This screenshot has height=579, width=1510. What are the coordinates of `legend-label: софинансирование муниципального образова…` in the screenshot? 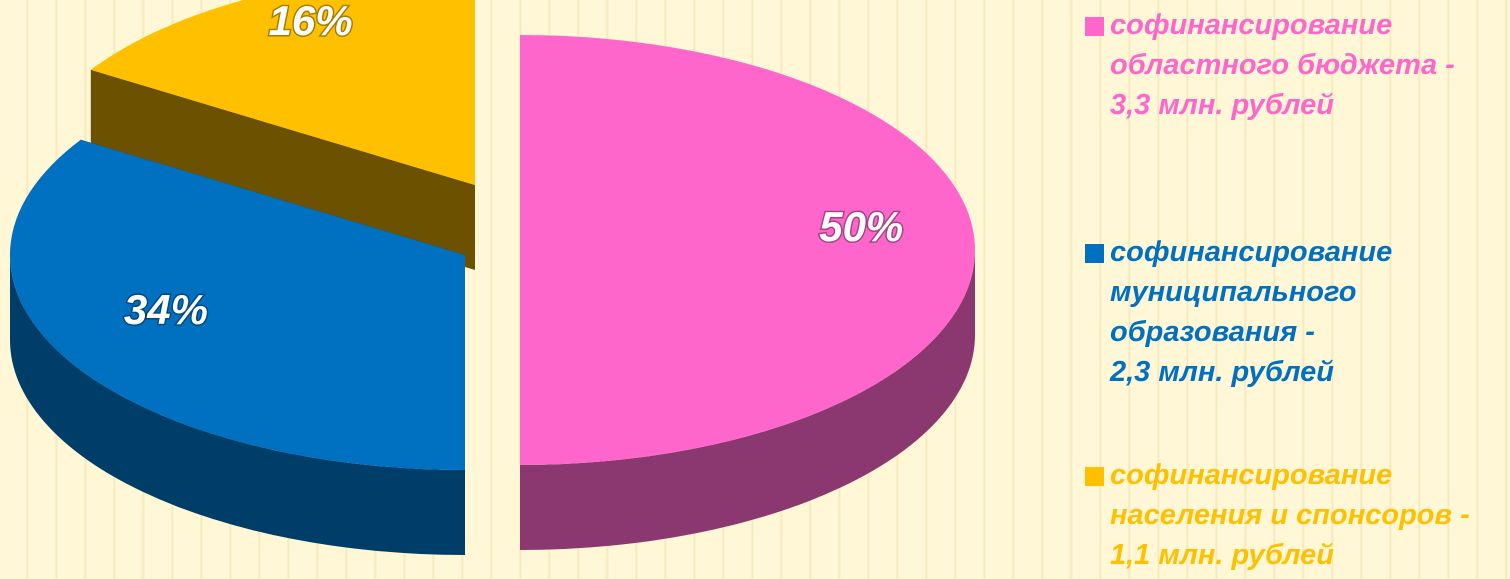 It's located at (1251, 312).